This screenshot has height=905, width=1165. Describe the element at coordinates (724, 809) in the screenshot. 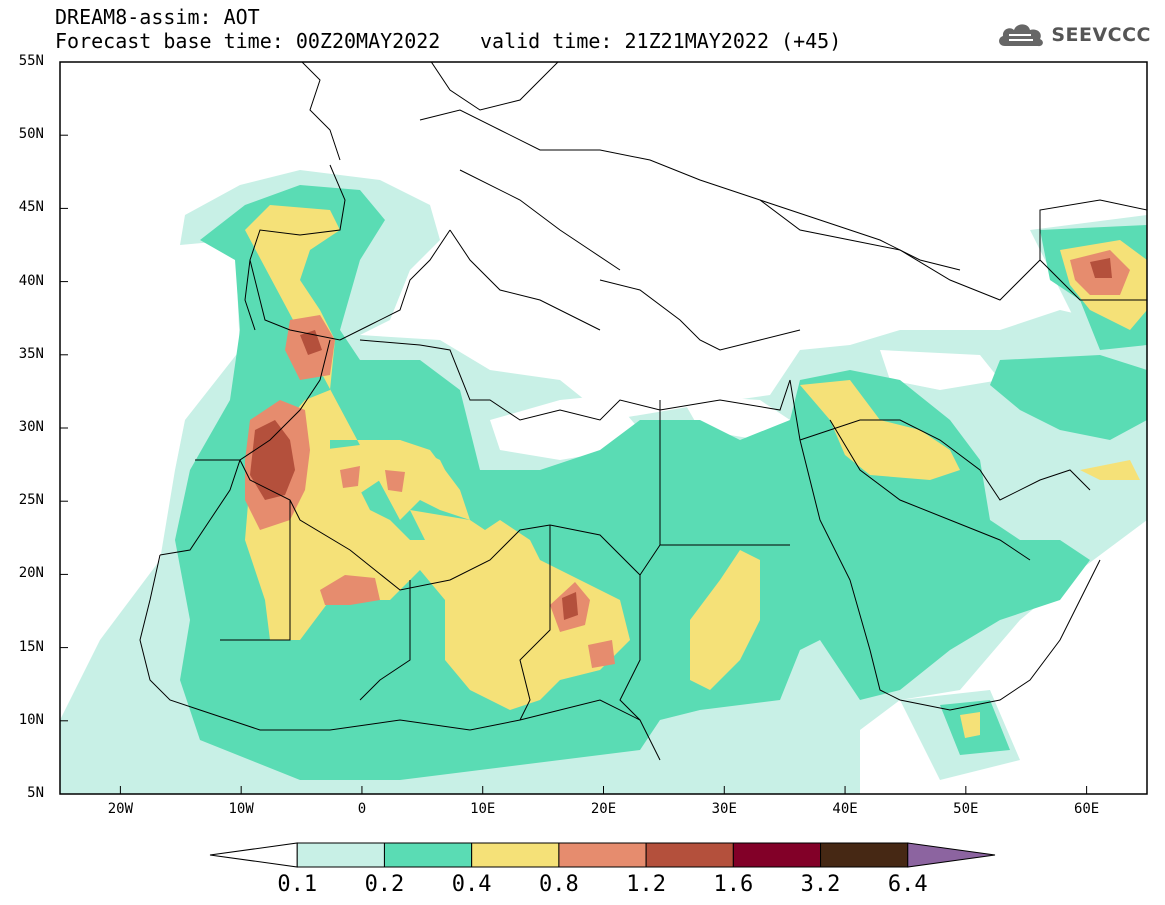

I see `lon-label: 30E` at that location.